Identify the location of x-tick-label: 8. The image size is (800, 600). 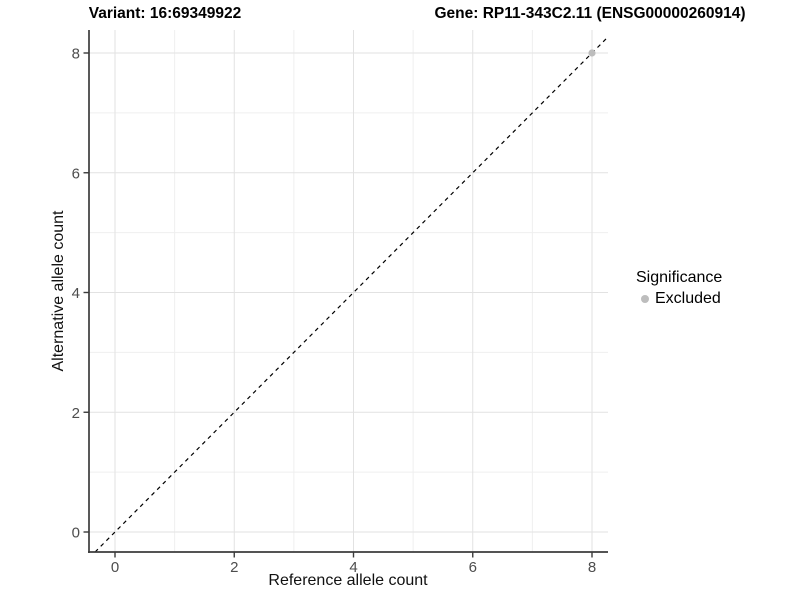
(592, 567).